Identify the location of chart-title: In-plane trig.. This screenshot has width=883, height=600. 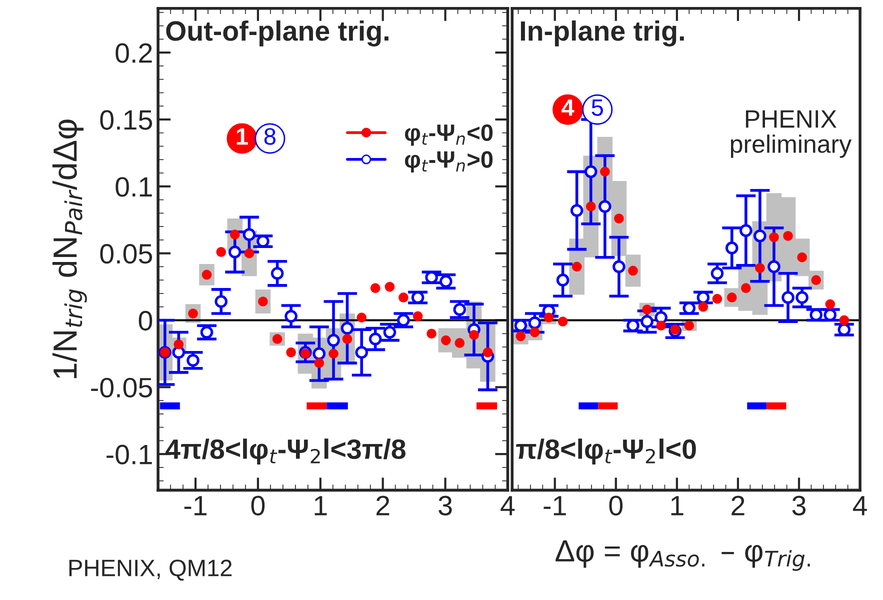
(602, 33).